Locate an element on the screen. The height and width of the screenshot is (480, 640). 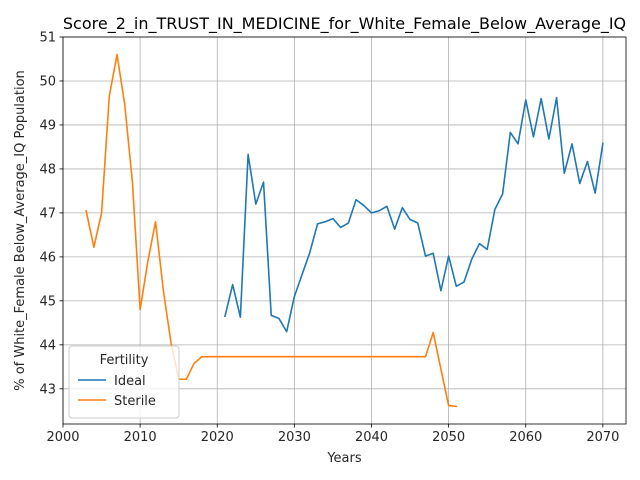
y-tick-label: 47 is located at coordinates (47, 213).